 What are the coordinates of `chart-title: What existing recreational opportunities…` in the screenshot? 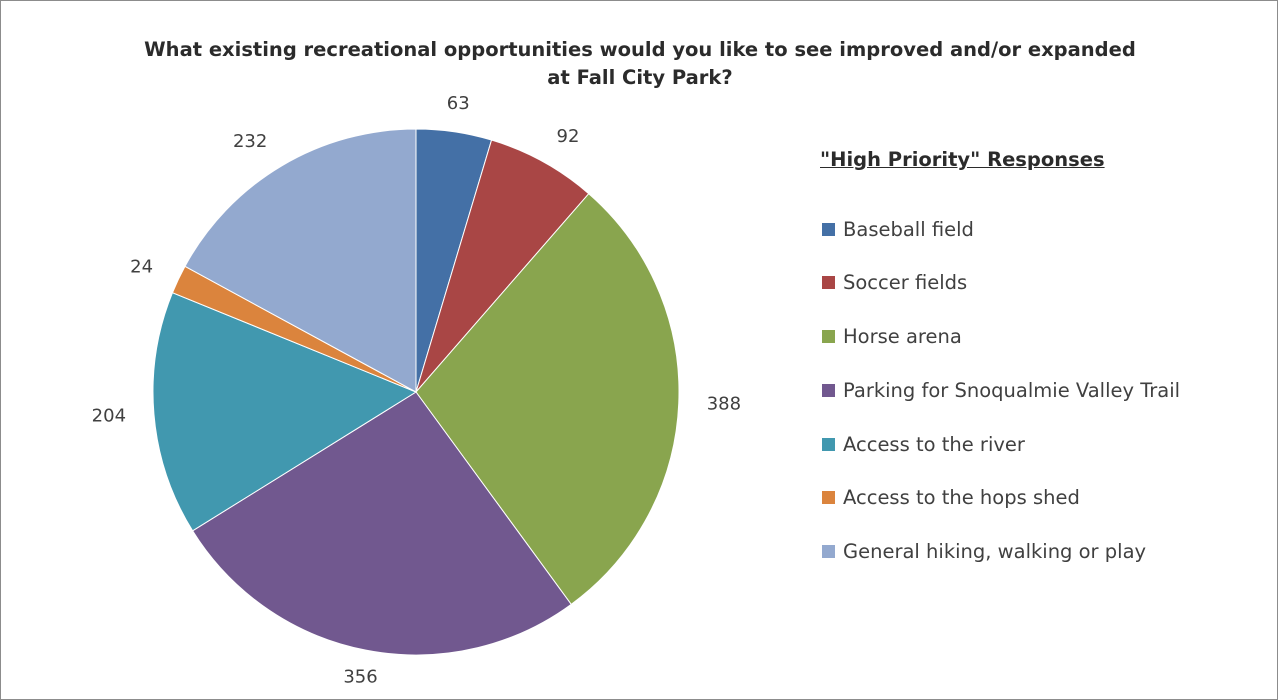 It's located at (640, 63).